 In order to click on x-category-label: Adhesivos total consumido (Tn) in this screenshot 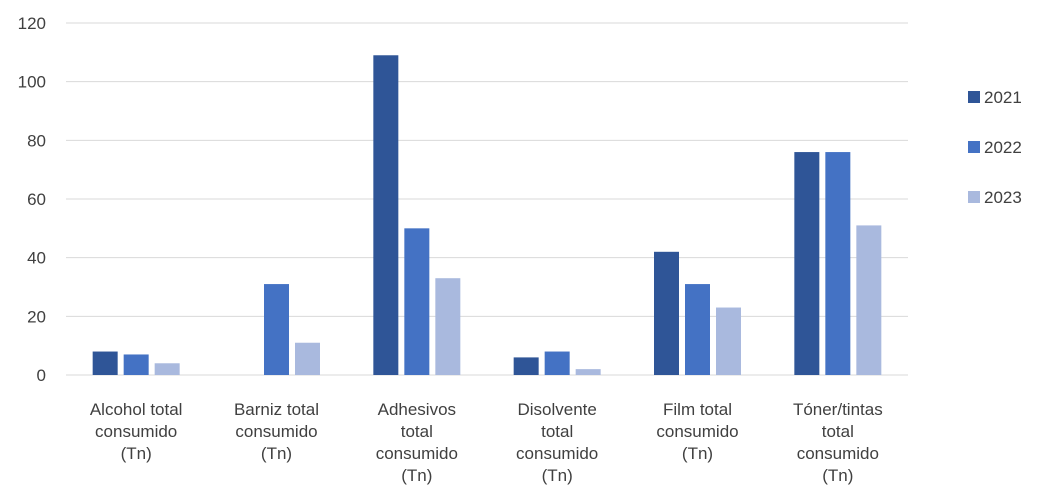, I will do `click(417, 442)`.